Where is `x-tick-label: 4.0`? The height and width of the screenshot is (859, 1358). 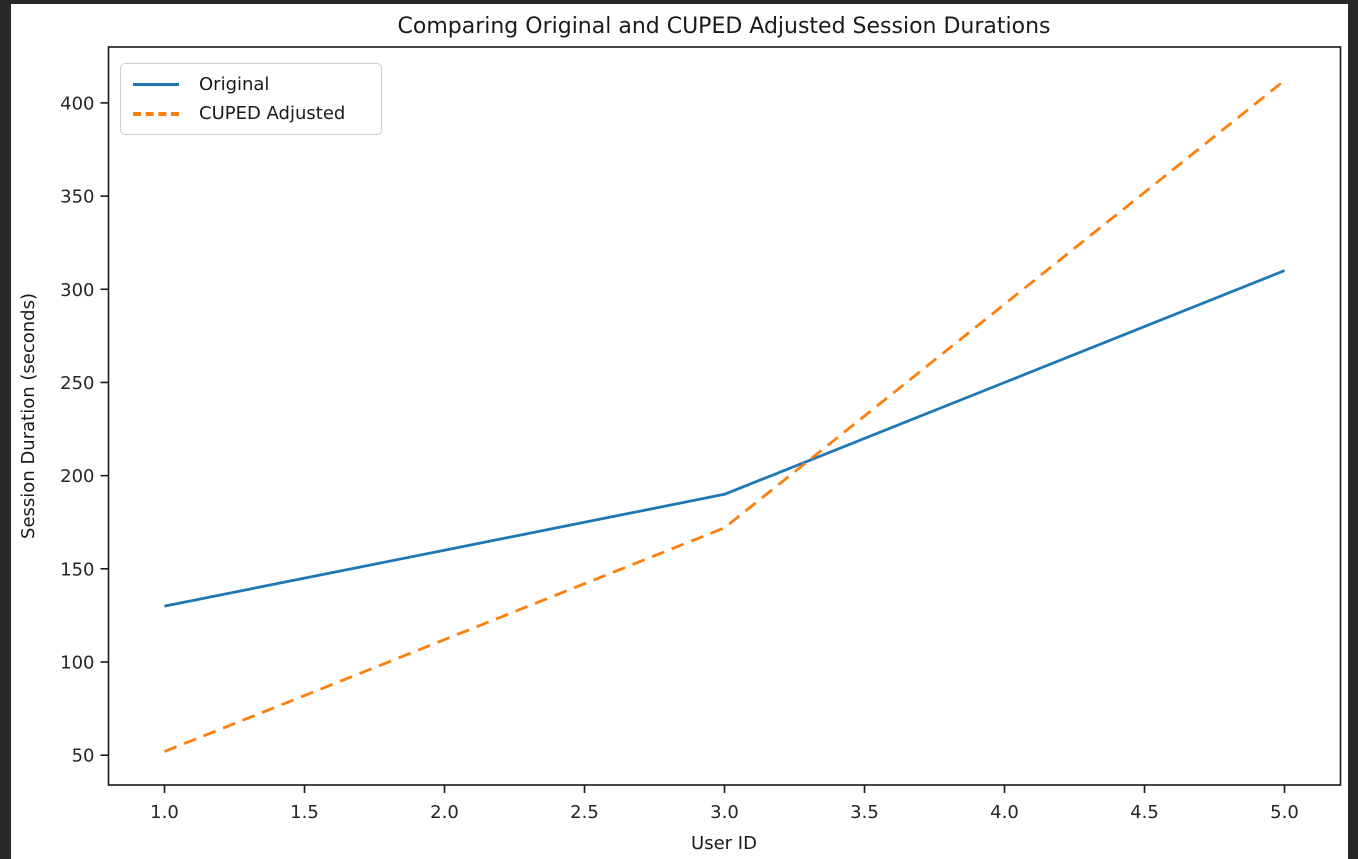 x-tick-label: 4.0 is located at coordinates (1004, 812).